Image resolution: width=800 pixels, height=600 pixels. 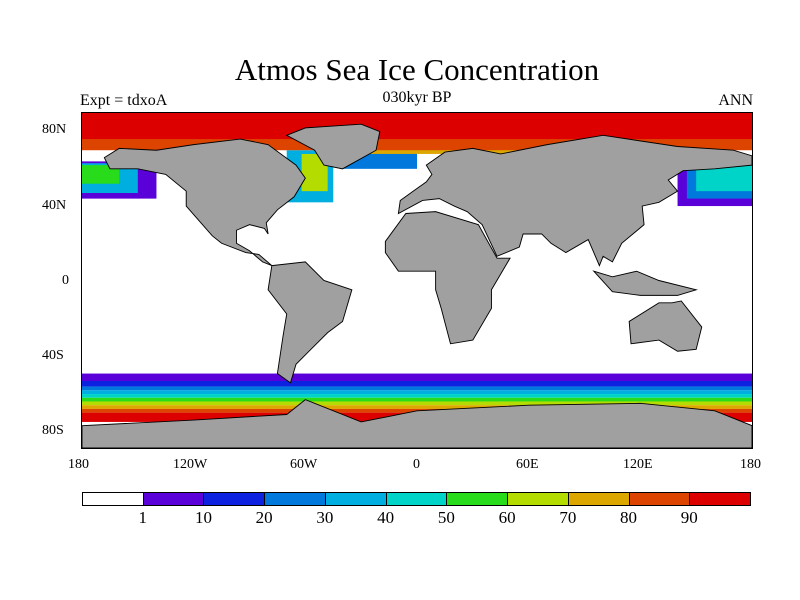 What do you see at coordinates (78, 464) in the screenshot?
I see `lon-tick-180w: 180` at bounding box center [78, 464].